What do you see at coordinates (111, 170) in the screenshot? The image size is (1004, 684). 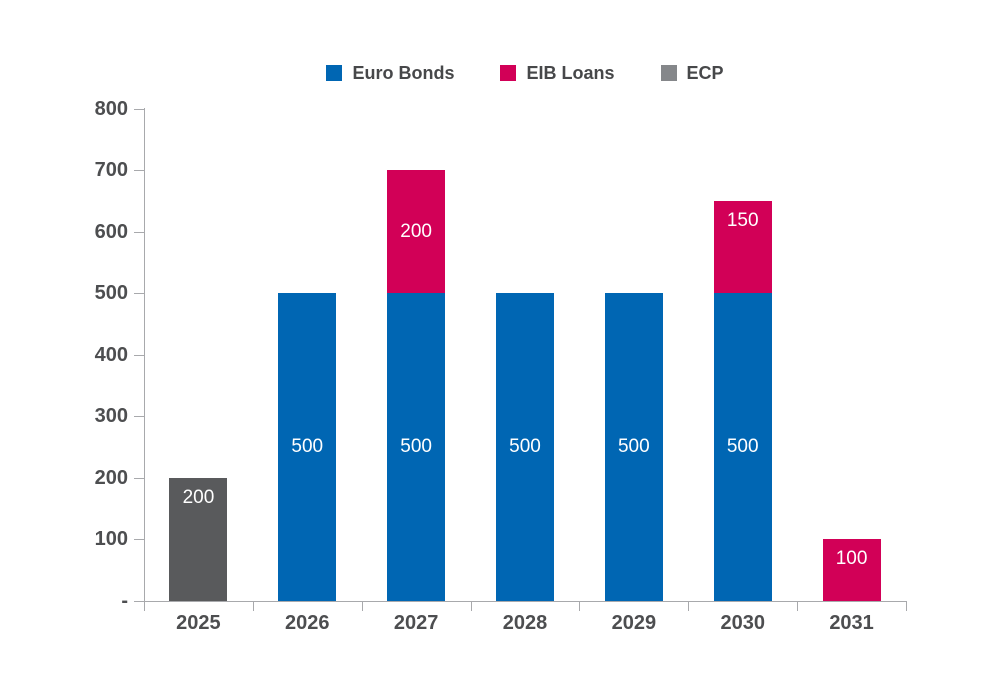 I see `y-axis-tick-label: 700` at bounding box center [111, 170].